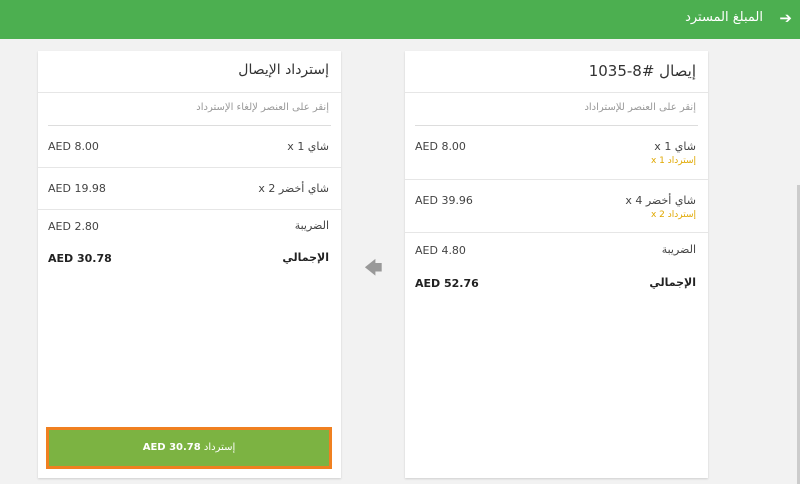  Describe the element at coordinates (219, 447) in the screenshot. I see `refund-button-label: إسترداد` at that location.